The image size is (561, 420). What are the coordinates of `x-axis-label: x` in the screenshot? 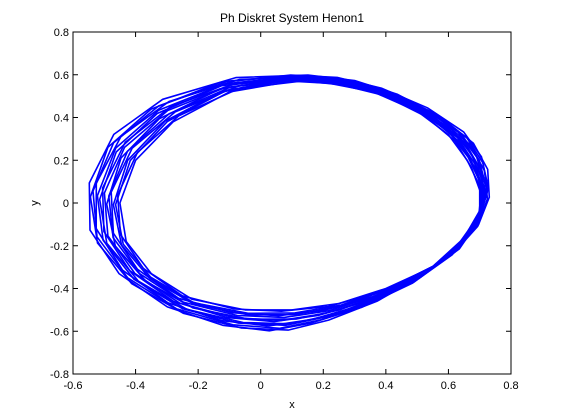 It's located at (292, 405).